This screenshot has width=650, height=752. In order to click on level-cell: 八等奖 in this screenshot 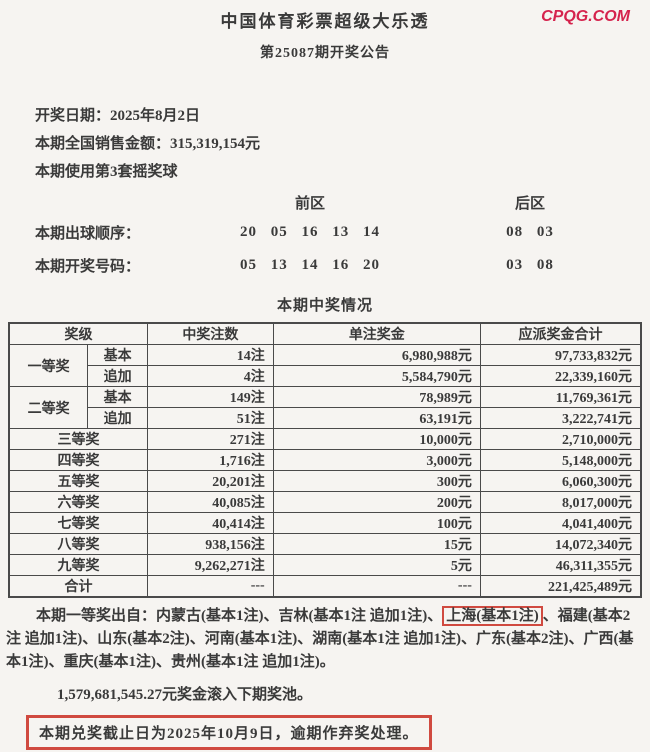, I will do `click(78, 544)`.